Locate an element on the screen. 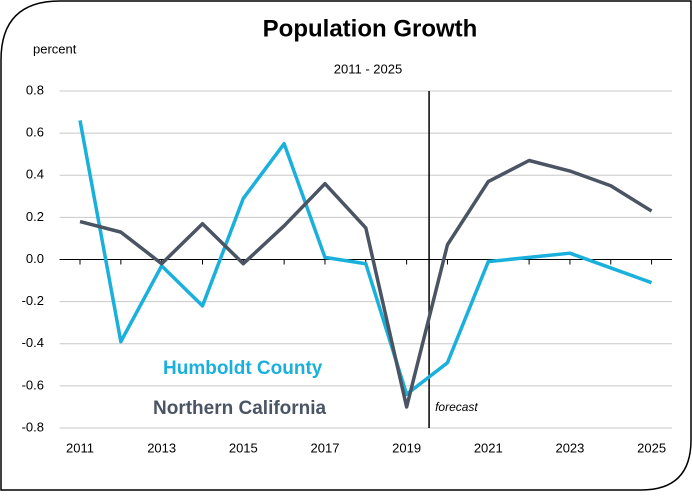  y-tick-label: 0.4 is located at coordinates (35, 174).